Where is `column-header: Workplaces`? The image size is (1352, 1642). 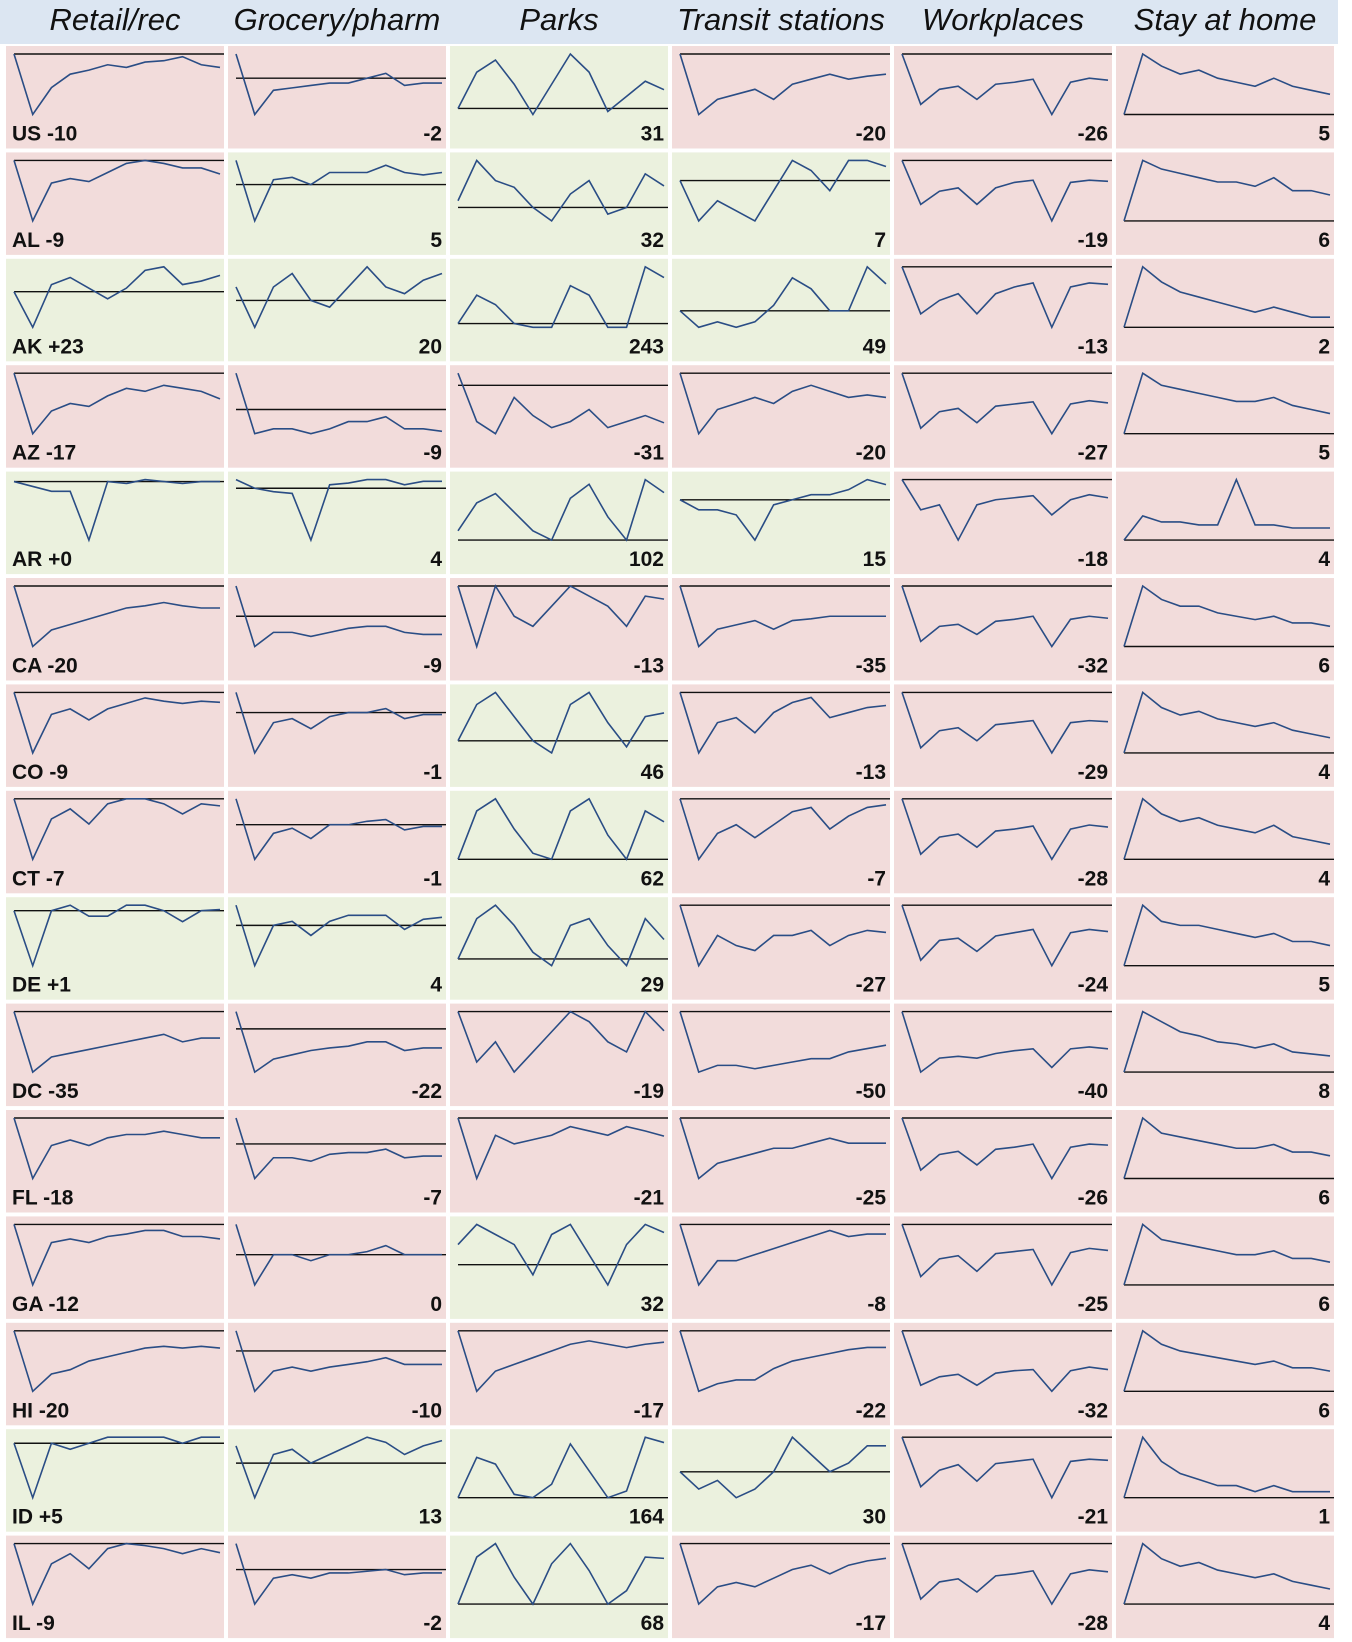
column-header: Workplaces is located at coordinates (1003, 19).